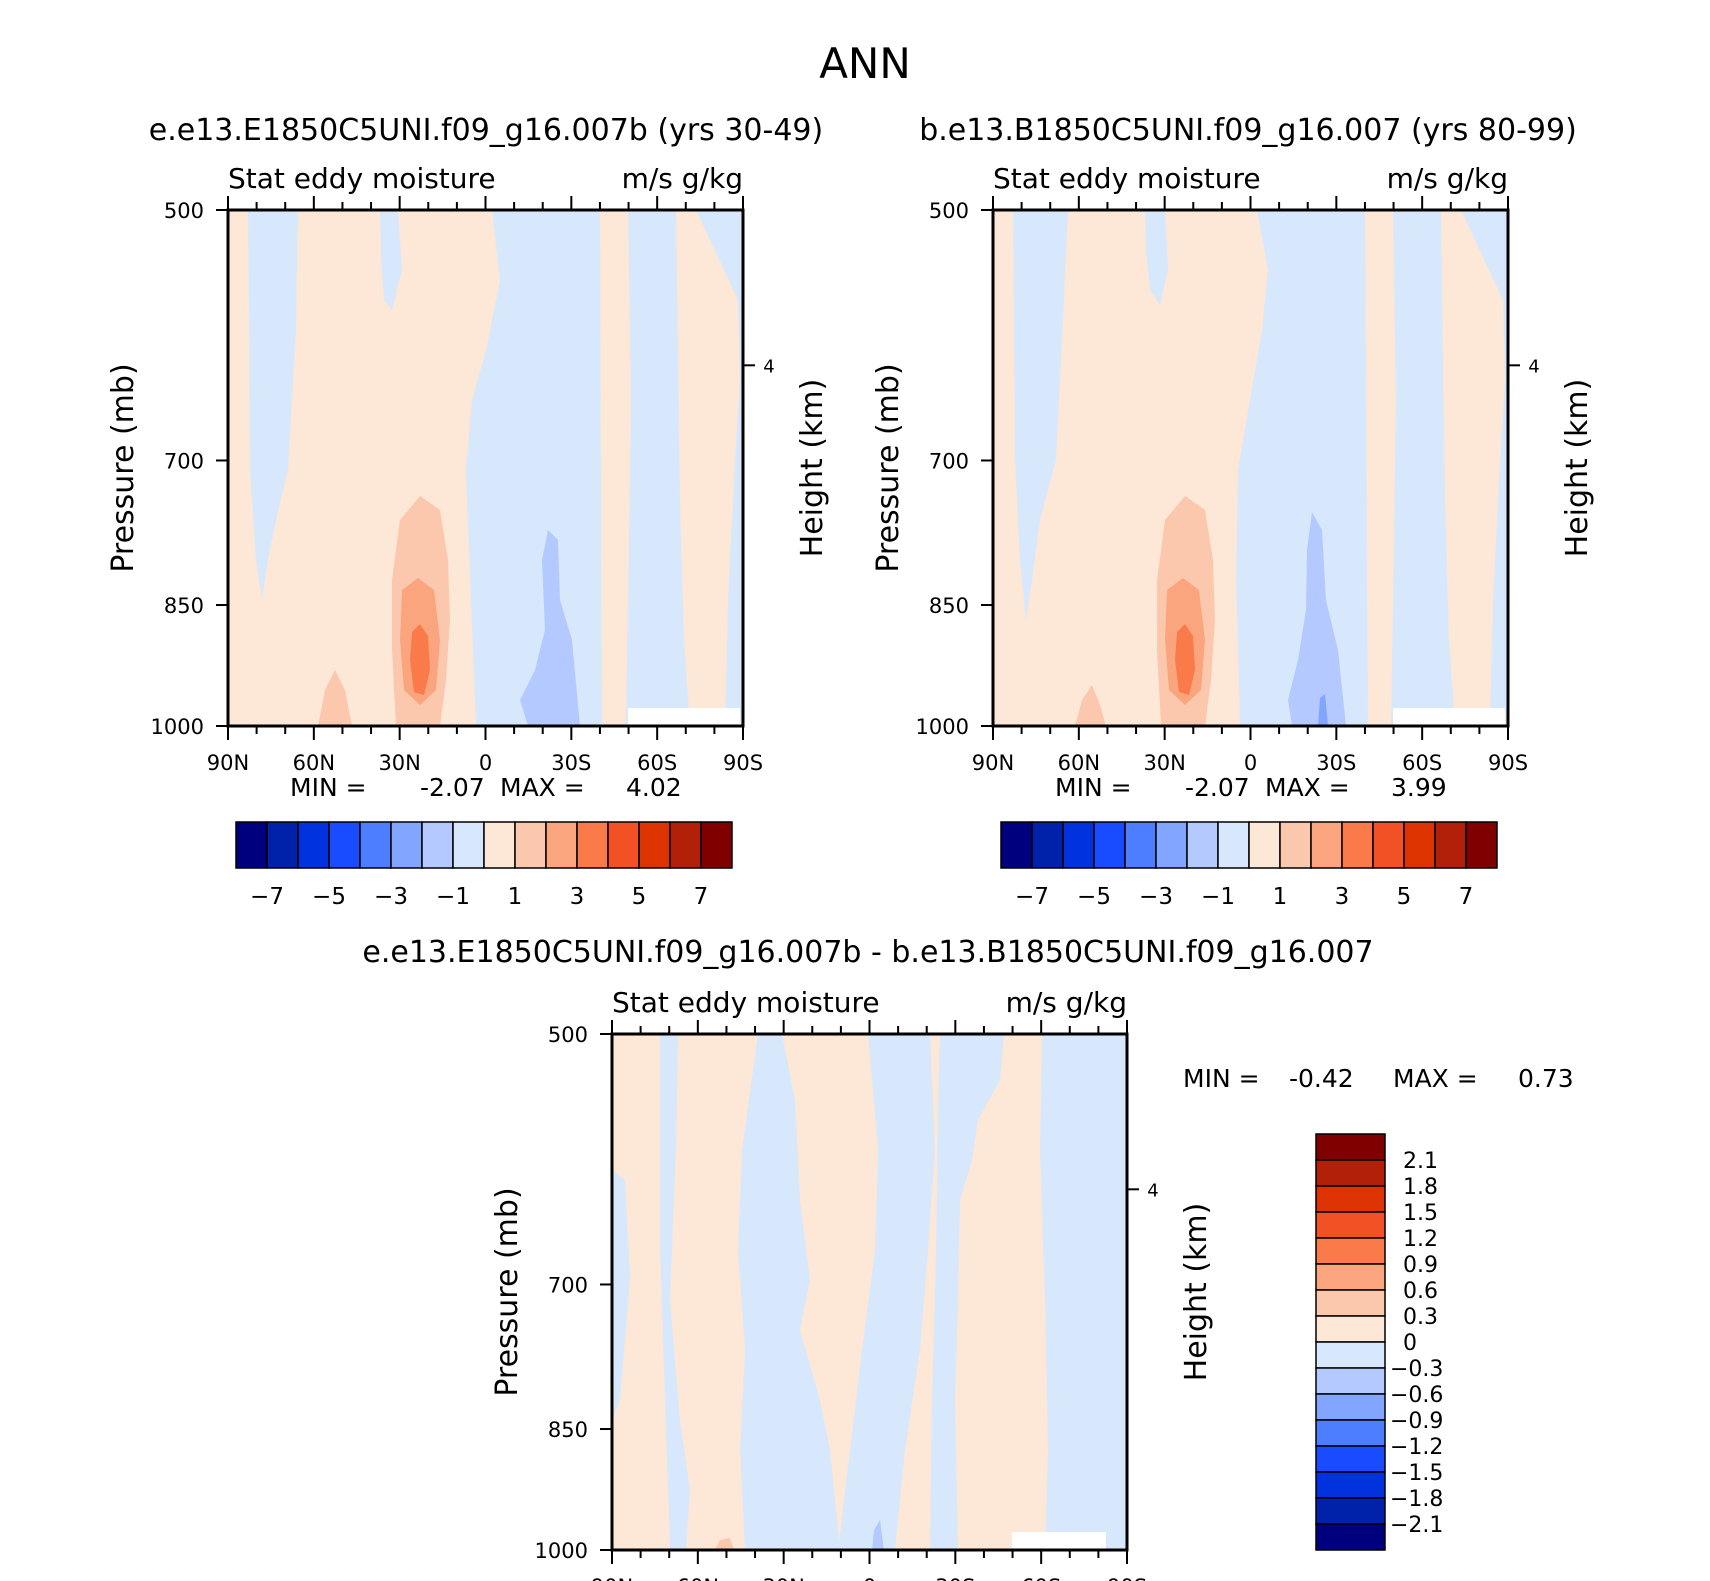  I want to click on panel-b-negative-region-south, so click(1302, 468).